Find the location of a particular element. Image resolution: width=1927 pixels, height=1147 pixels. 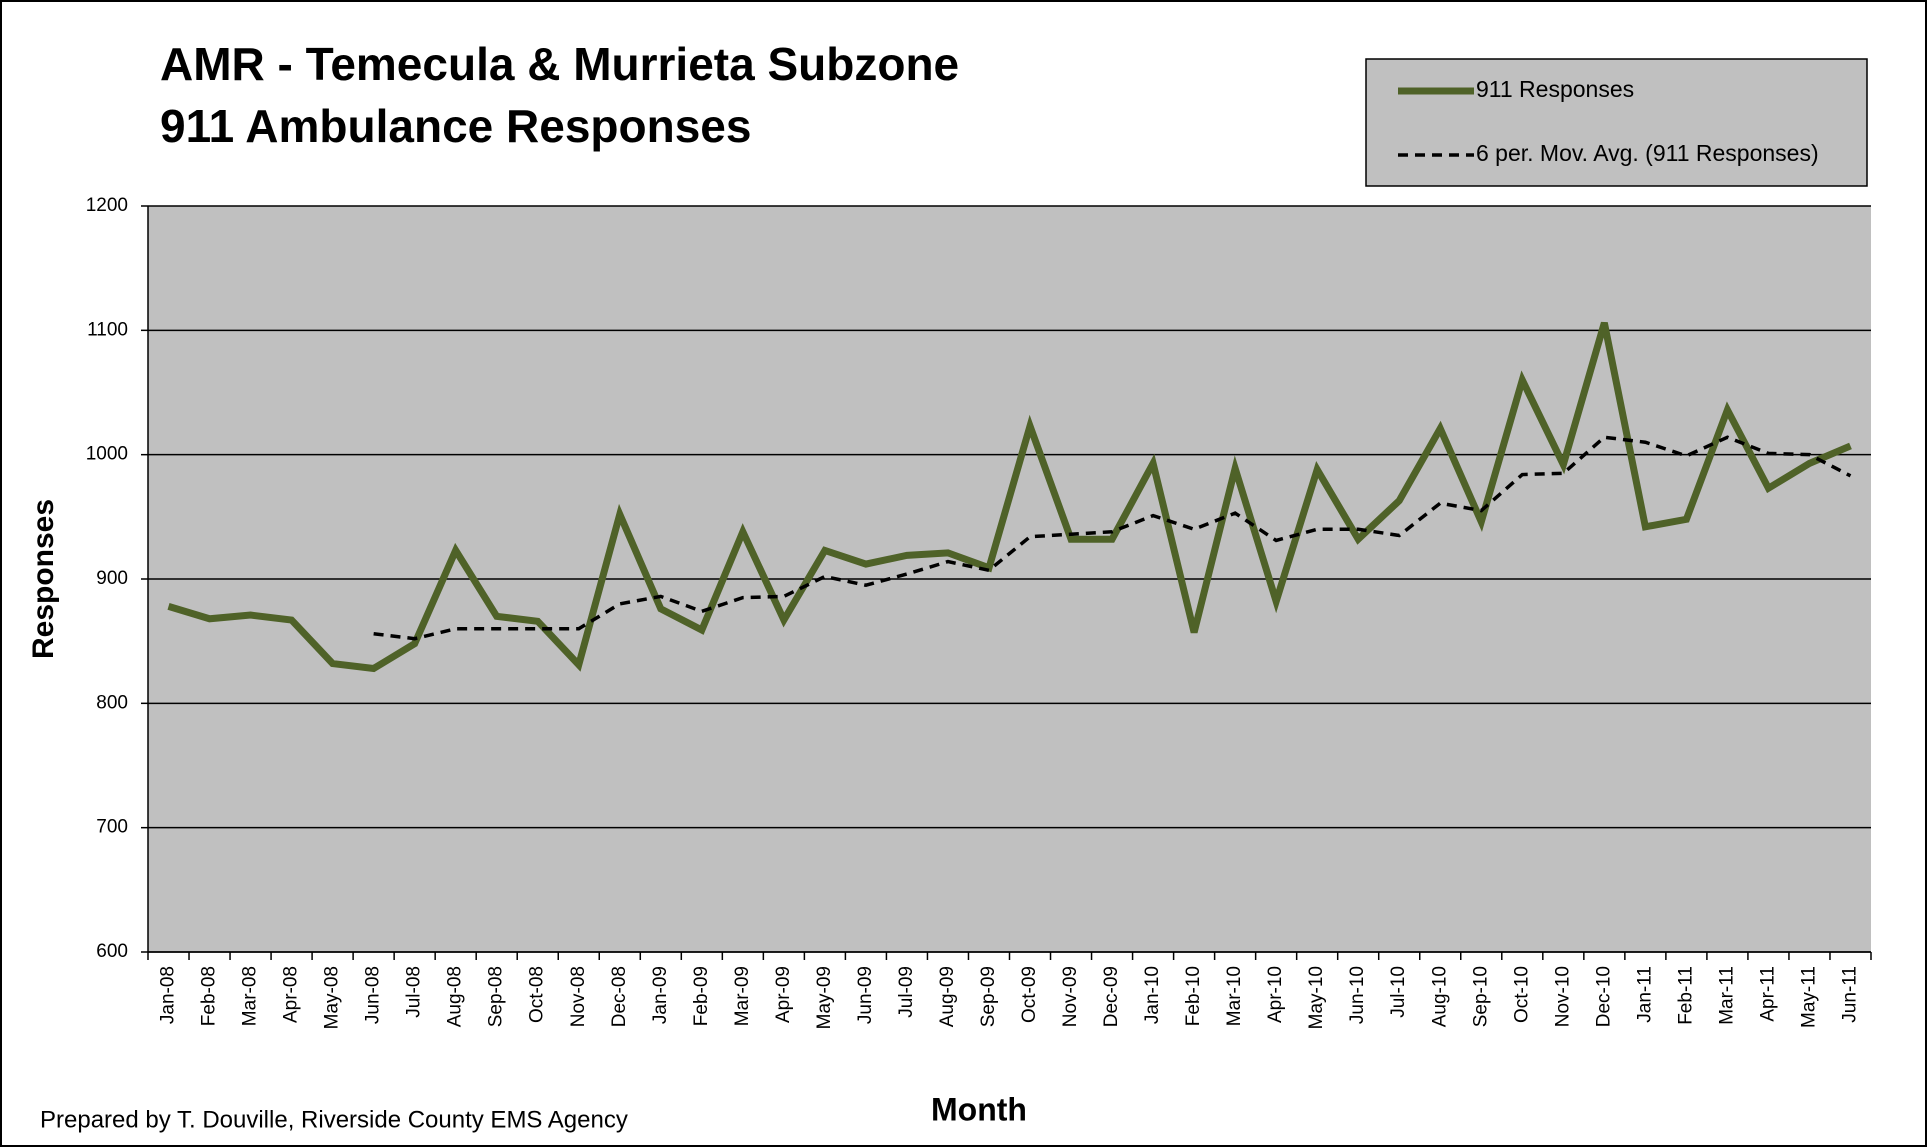

x-tick-label: Nov-09 is located at coordinates (1070, 996).